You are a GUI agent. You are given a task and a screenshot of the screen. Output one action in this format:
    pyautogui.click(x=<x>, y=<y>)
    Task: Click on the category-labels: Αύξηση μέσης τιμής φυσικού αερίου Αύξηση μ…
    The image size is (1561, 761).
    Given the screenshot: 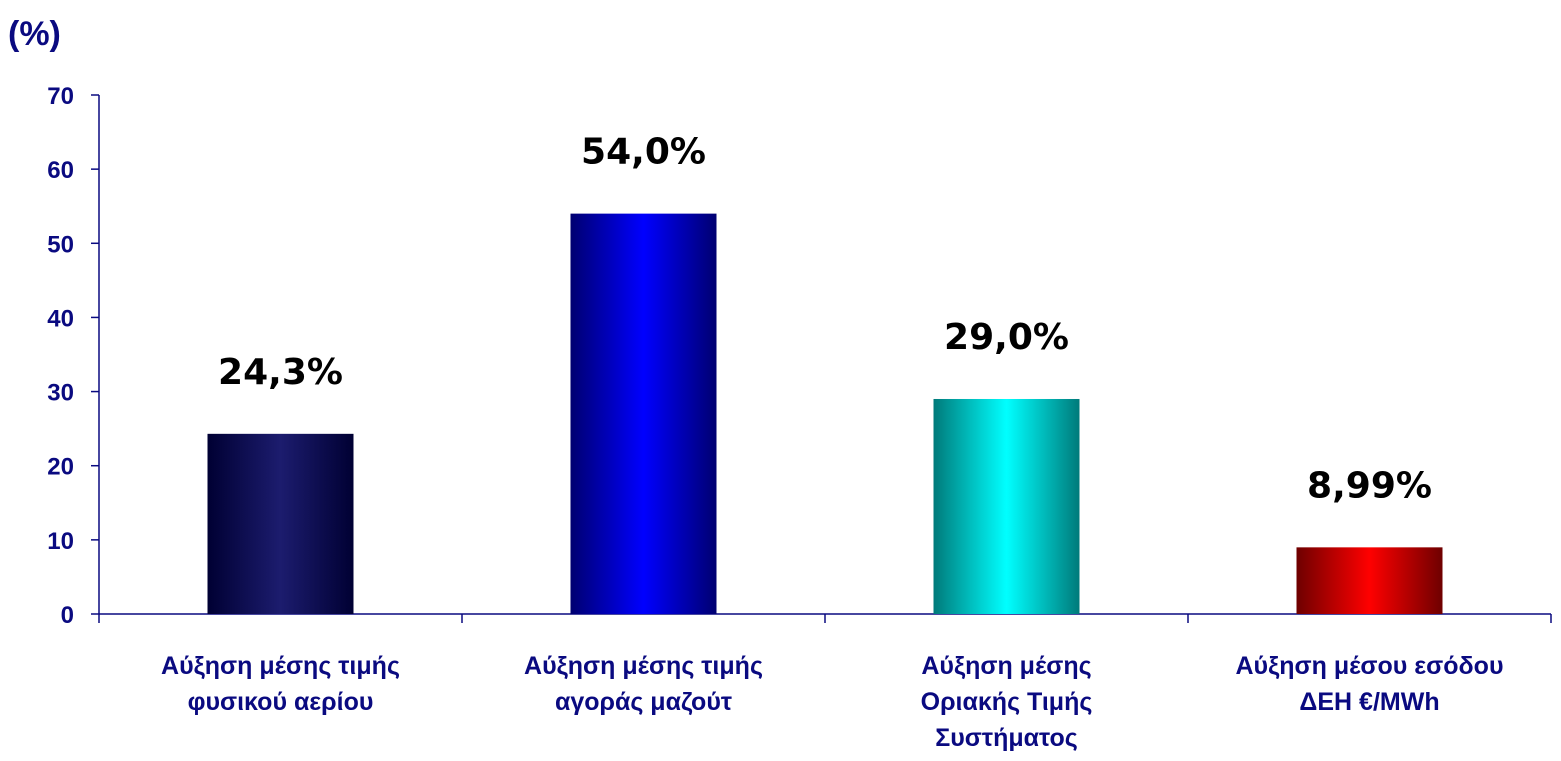 What is the action you would take?
    pyautogui.click(x=832, y=702)
    